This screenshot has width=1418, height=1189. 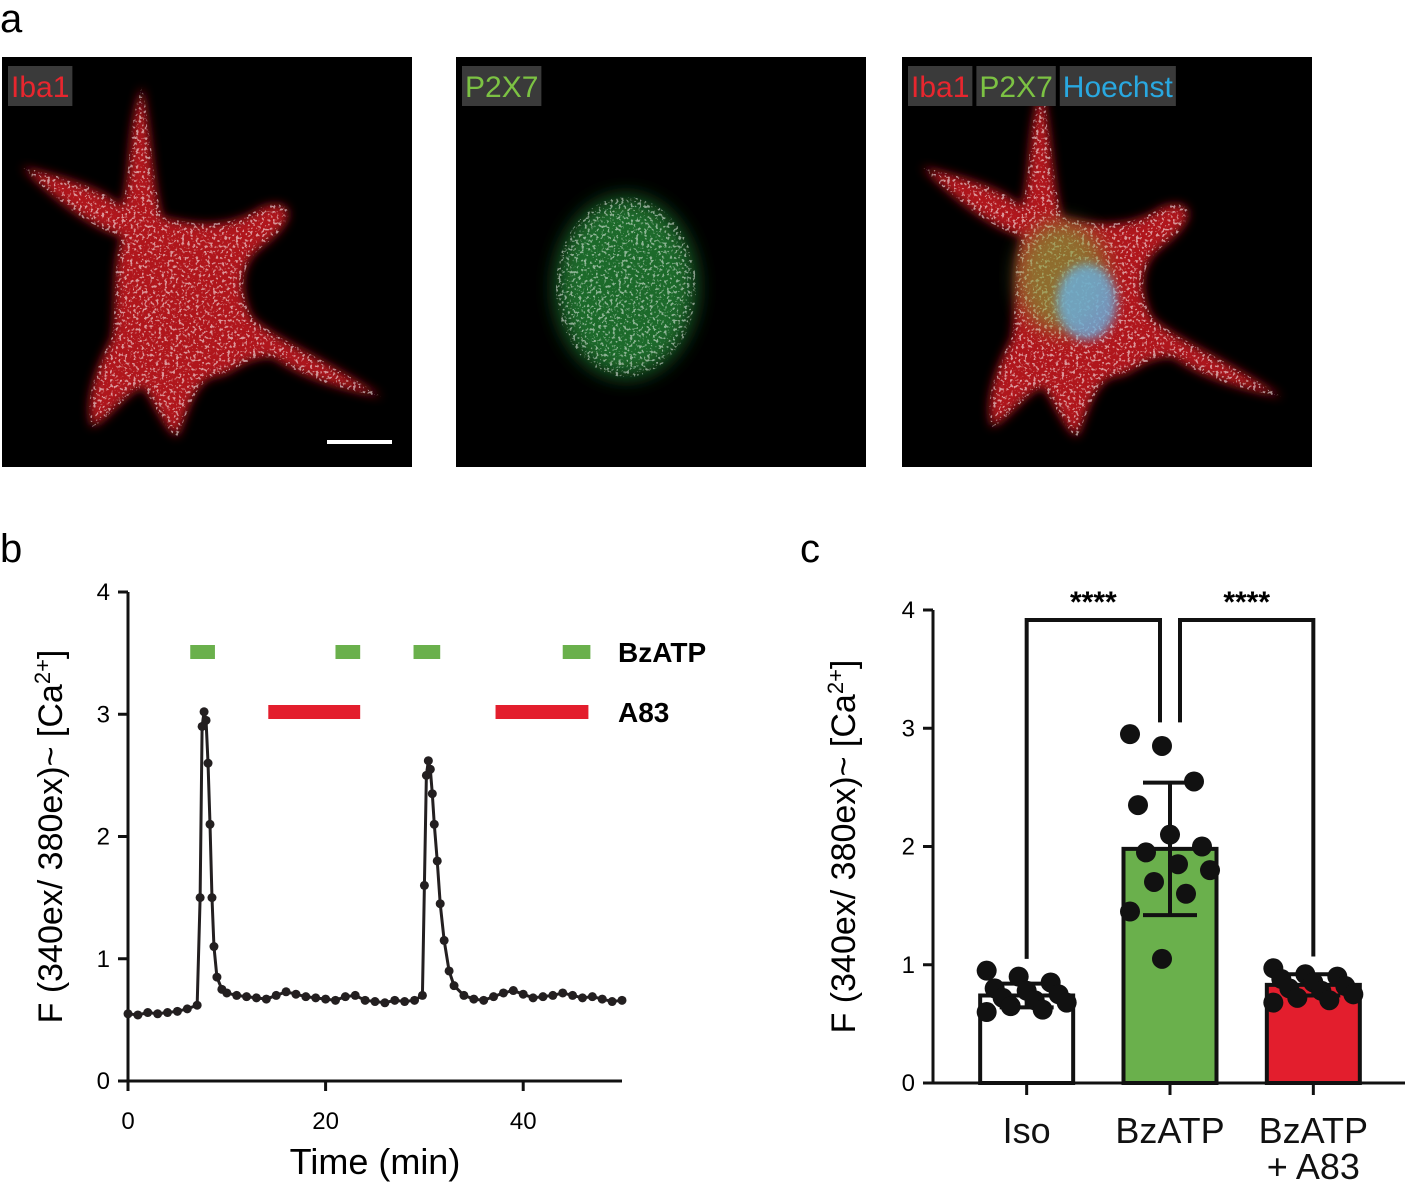 What do you see at coordinates (1313, 1148) in the screenshot?
I see `x-tick-label: BzATP + A83` at bounding box center [1313, 1148].